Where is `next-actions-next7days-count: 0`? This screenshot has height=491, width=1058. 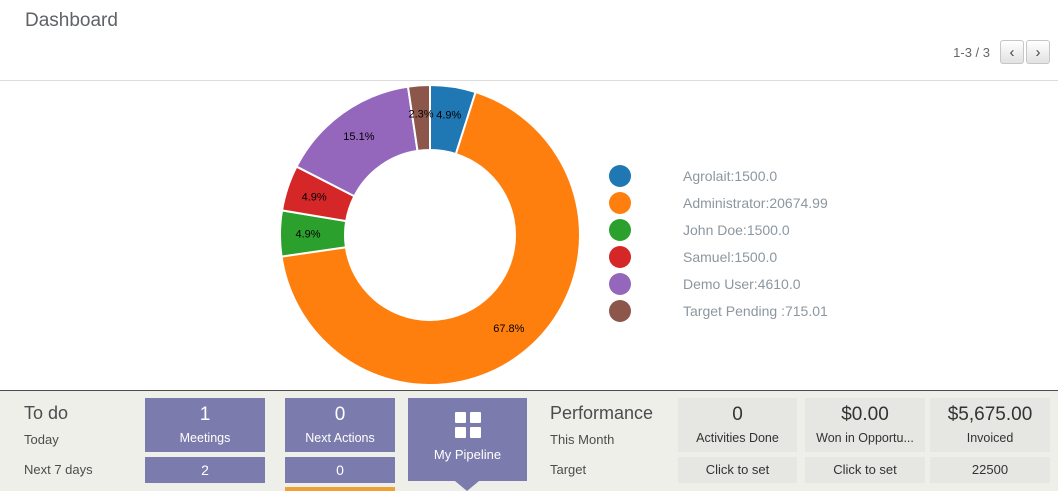 next-actions-next7days-count: 0 is located at coordinates (340, 470).